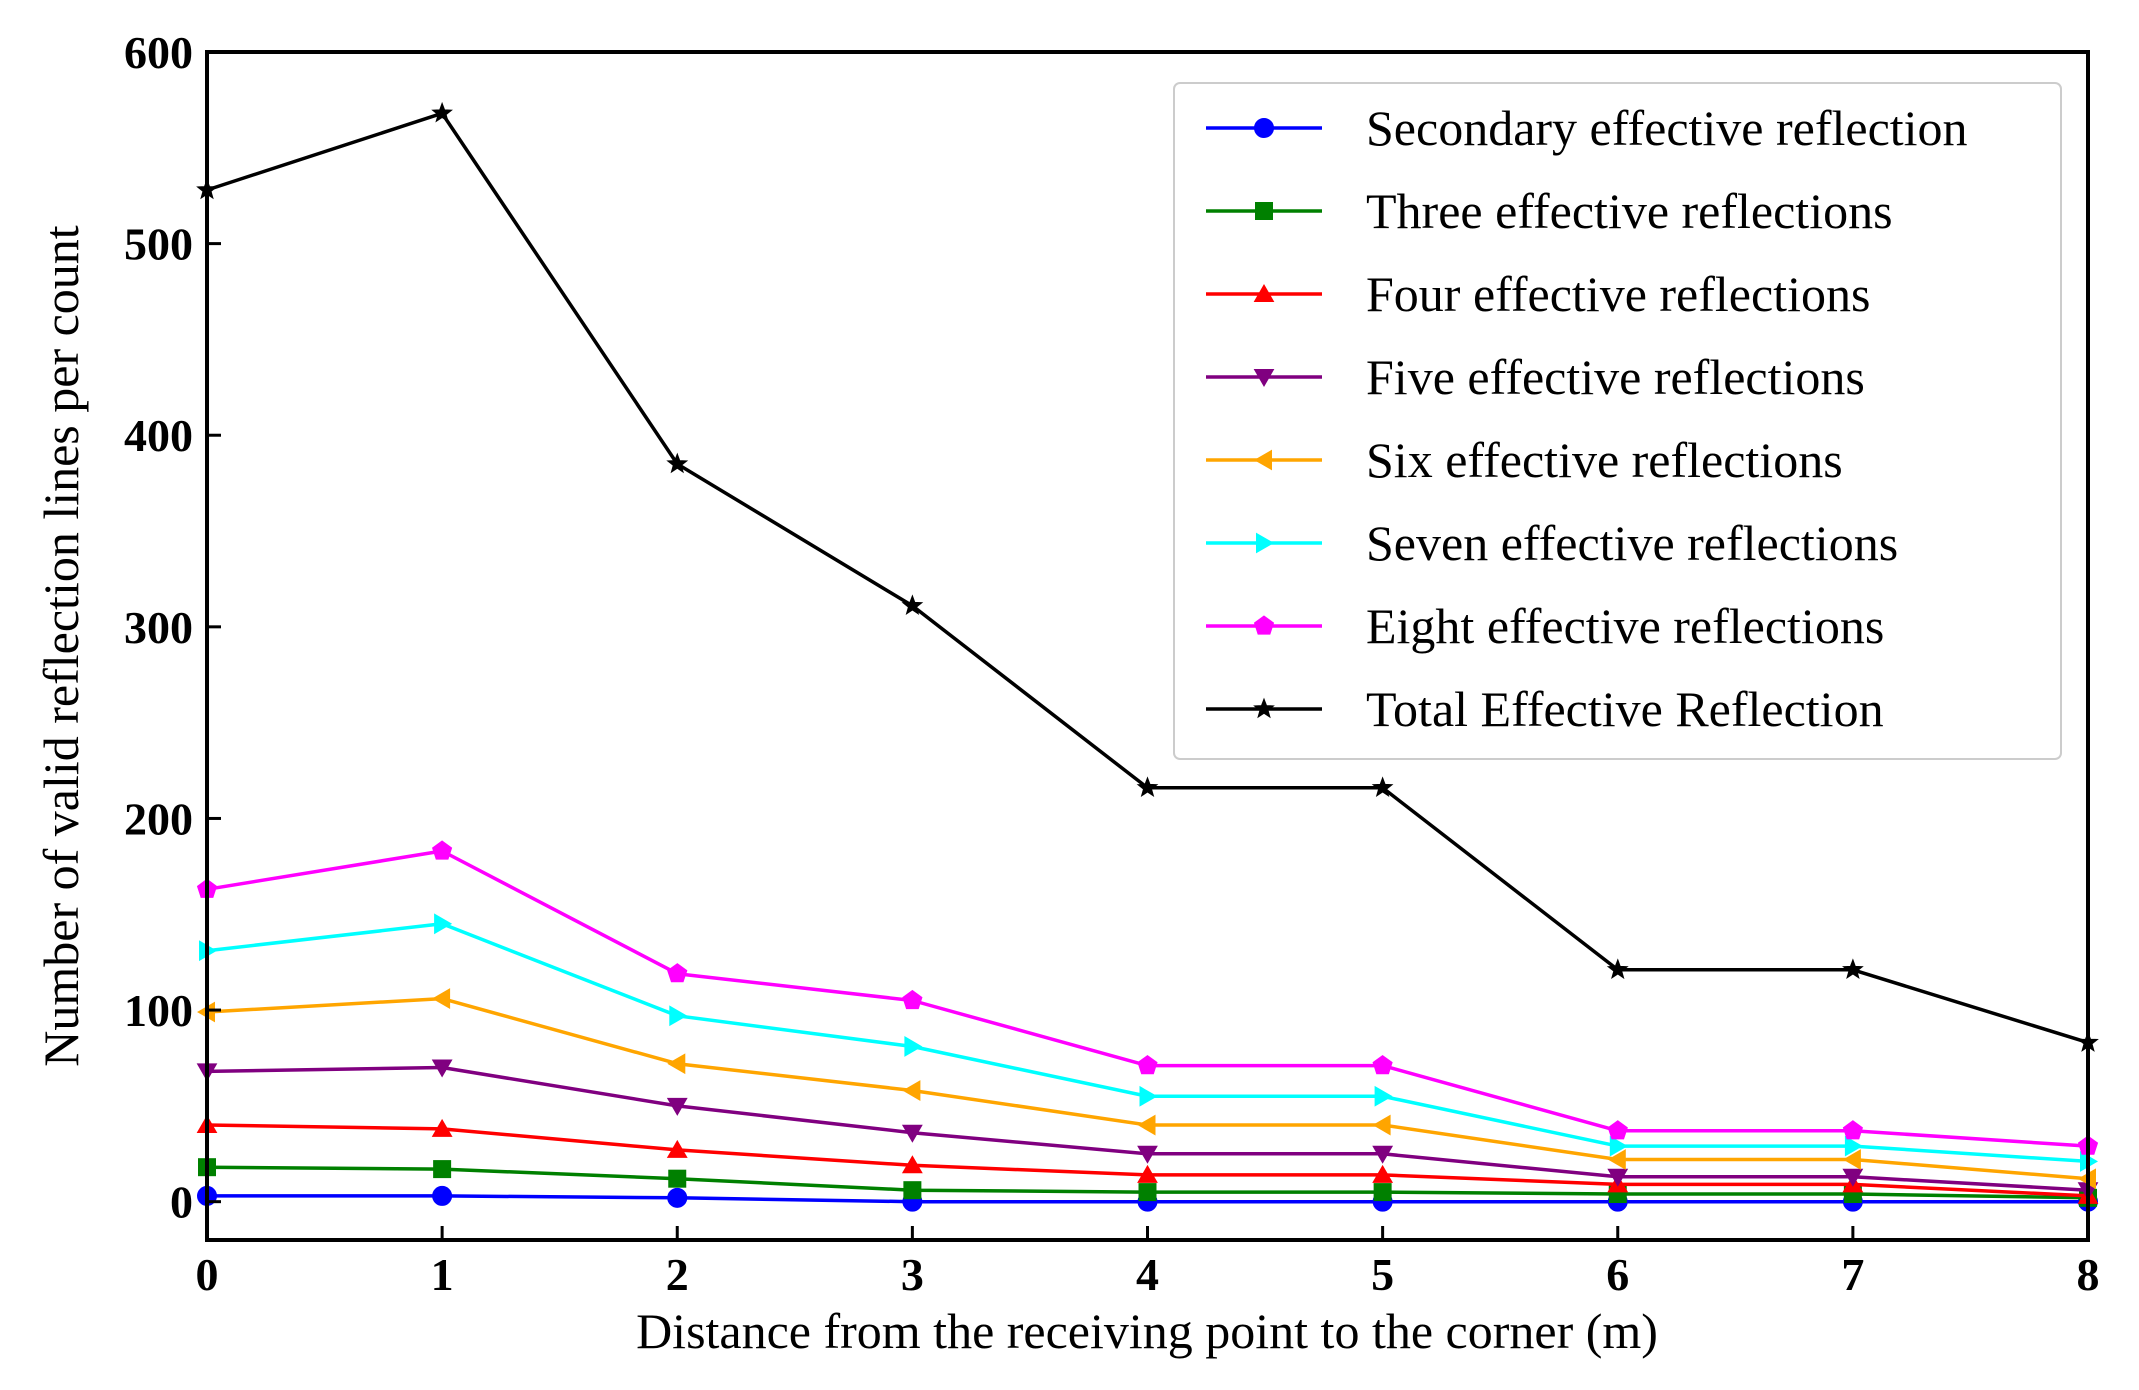 The width and height of the screenshot is (2139, 1390). What do you see at coordinates (2088, 1274) in the screenshot?
I see `x-tick-label: 8` at bounding box center [2088, 1274].